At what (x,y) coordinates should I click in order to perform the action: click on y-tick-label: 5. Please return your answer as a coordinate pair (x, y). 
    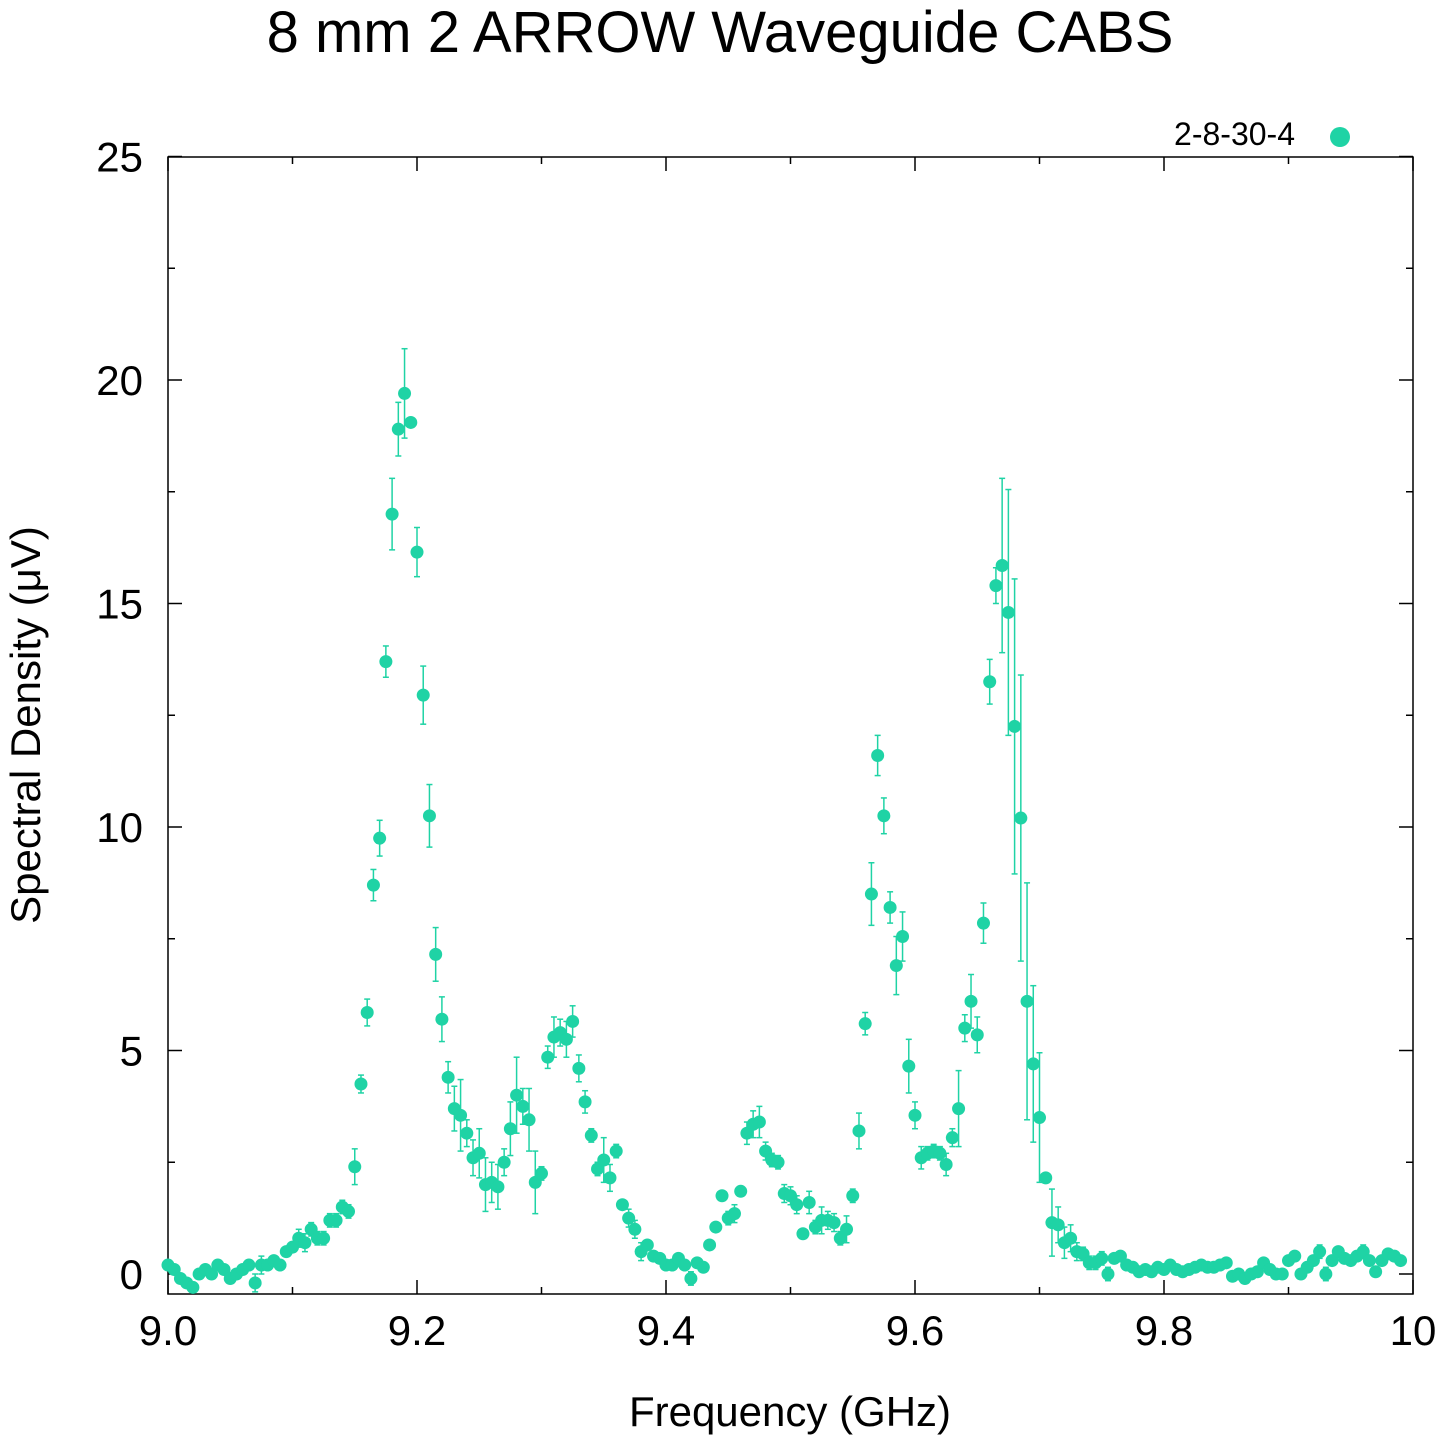
    Looking at the image, I should click on (131, 1051).